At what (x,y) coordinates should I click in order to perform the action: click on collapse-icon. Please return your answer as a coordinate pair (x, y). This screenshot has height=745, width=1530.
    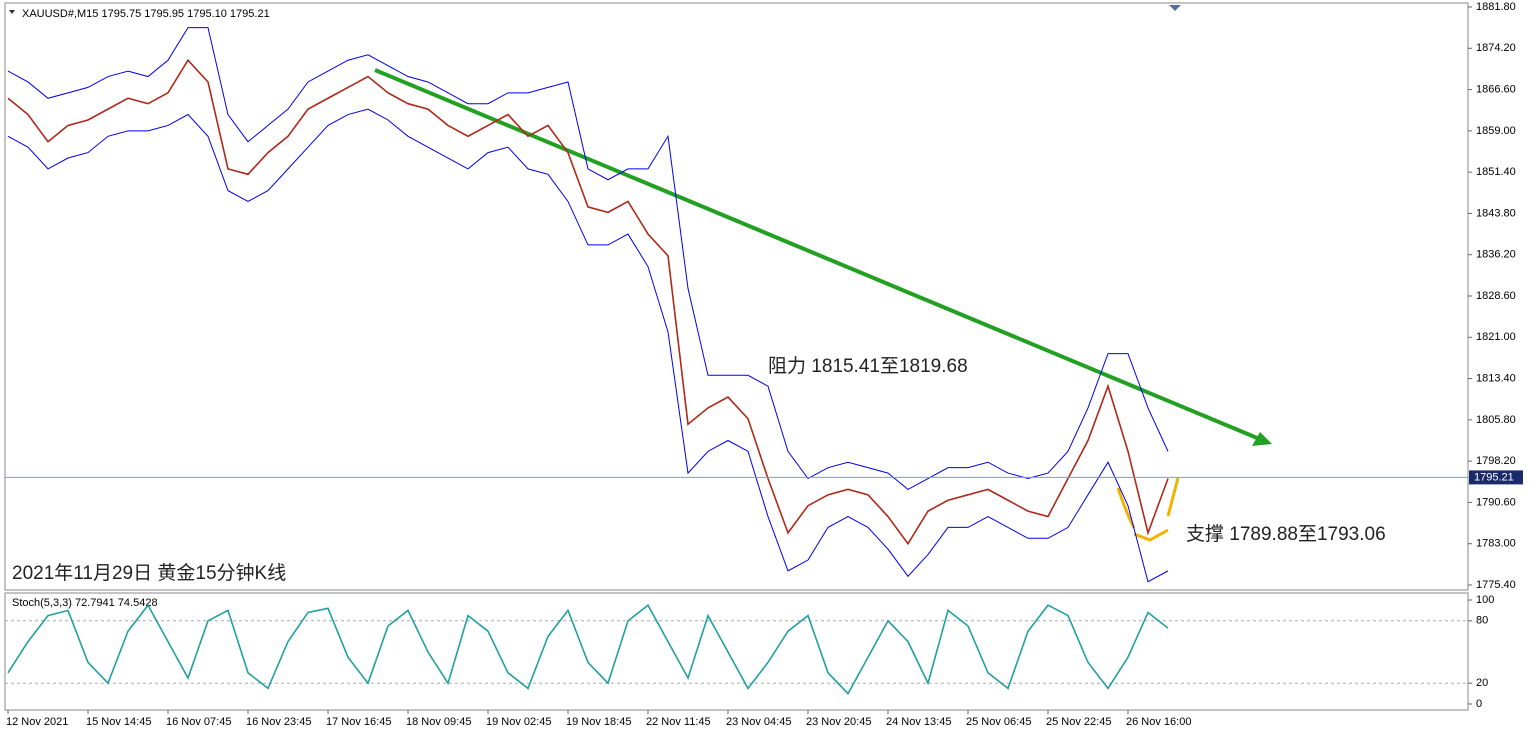
    Looking at the image, I should click on (12, 12).